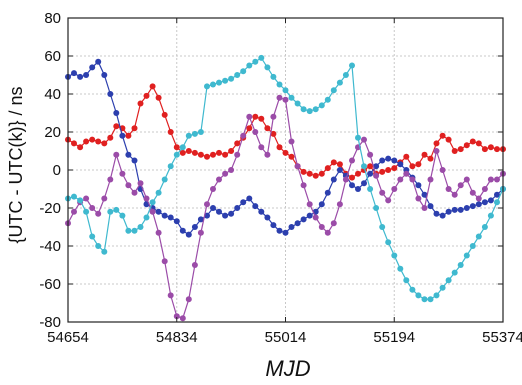 This screenshot has width=522, height=385. I want to click on y-axis-label: {UTC - UTC(k)} / ns, so click(16, 164).